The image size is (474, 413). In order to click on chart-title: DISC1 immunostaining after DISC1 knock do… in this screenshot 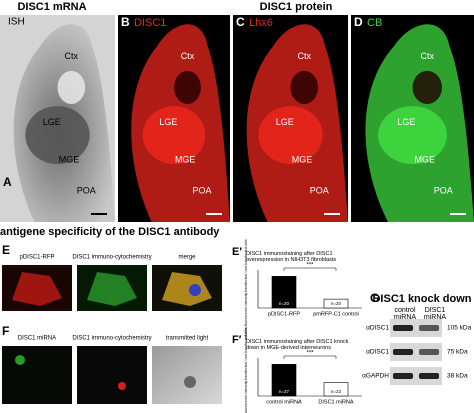, I will do `click(297, 345)`.